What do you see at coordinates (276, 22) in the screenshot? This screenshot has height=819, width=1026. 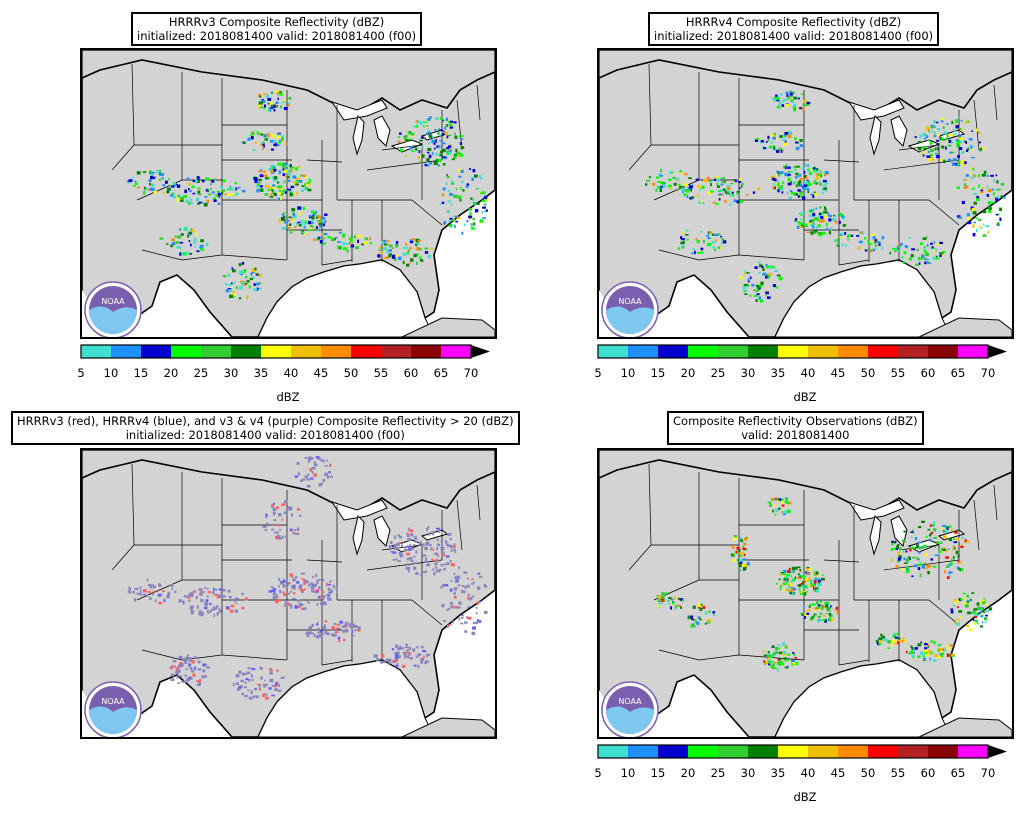 I see `panel-title-line1: HRRRv3 Composite Reflectivity (dBZ)` at bounding box center [276, 22].